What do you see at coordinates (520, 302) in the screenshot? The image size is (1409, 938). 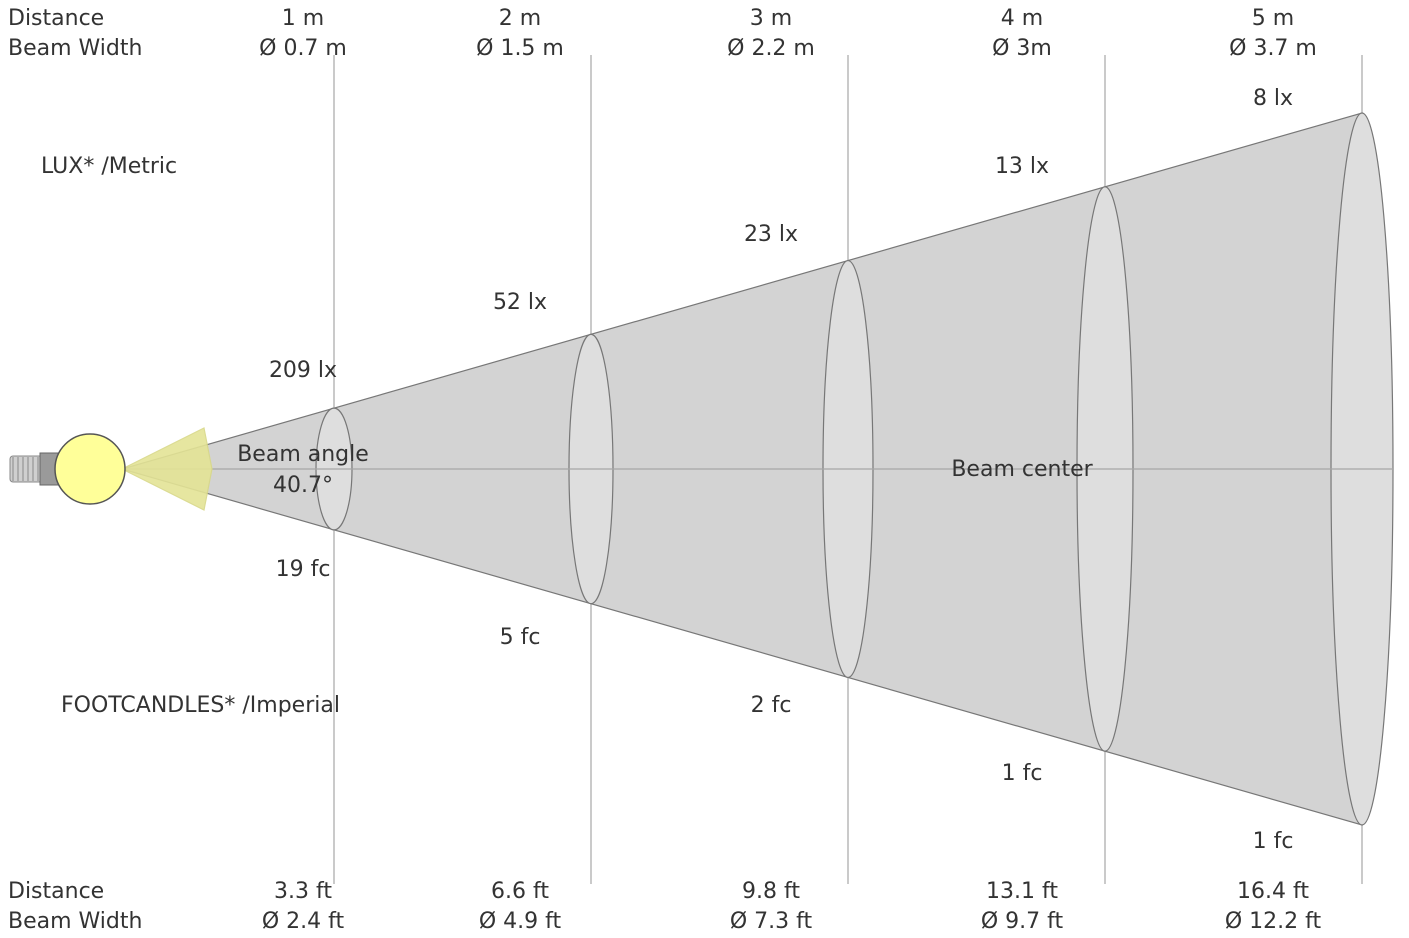 I see `lux-value-2m: 52 lx` at bounding box center [520, 302].